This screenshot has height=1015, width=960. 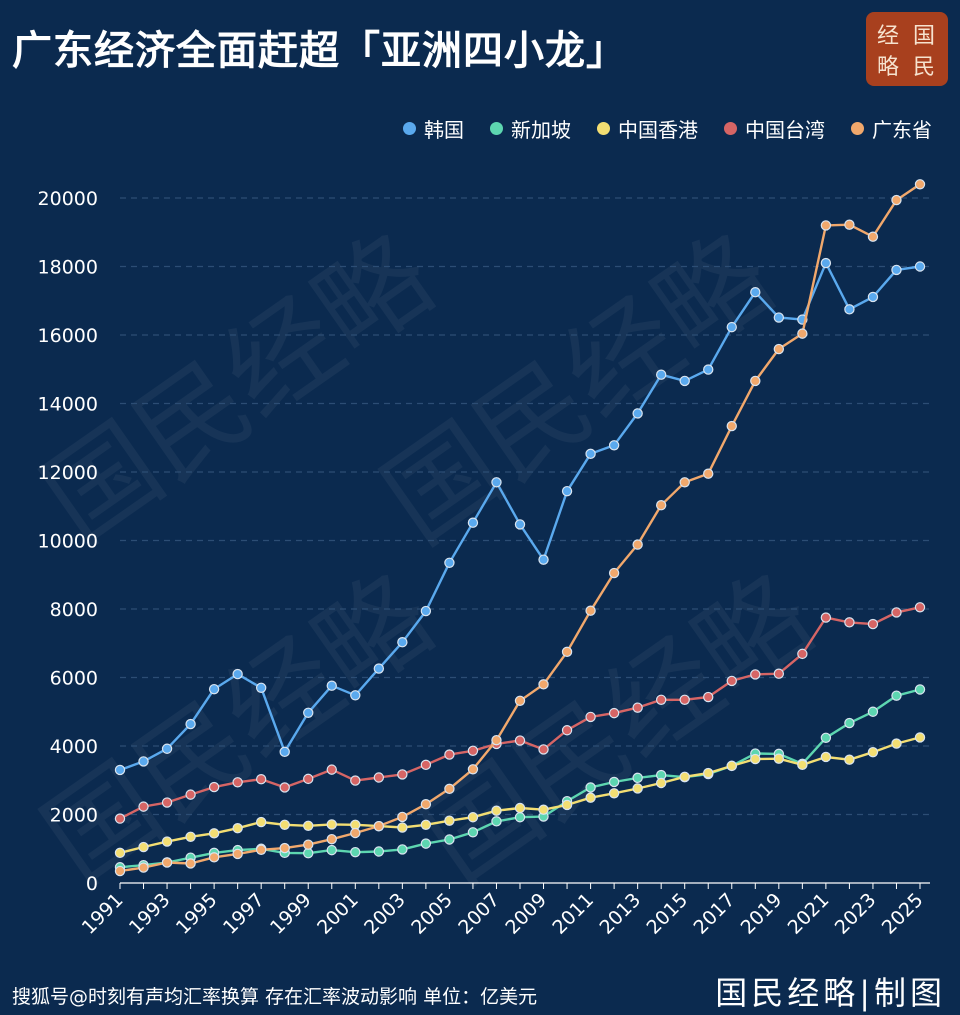 I want to click on legend-label: 中国香港, so click(x=658, y=130).